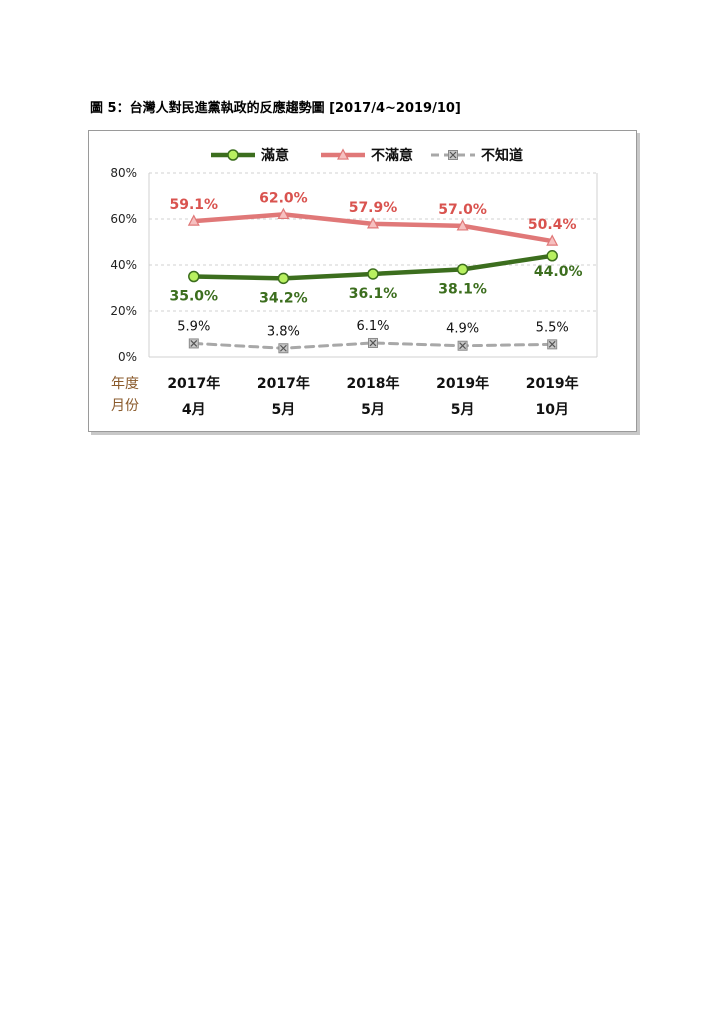  Describe the element at coordinates (462, 383) in the screenshot. I see `category-year-3: 2019年` at that location.